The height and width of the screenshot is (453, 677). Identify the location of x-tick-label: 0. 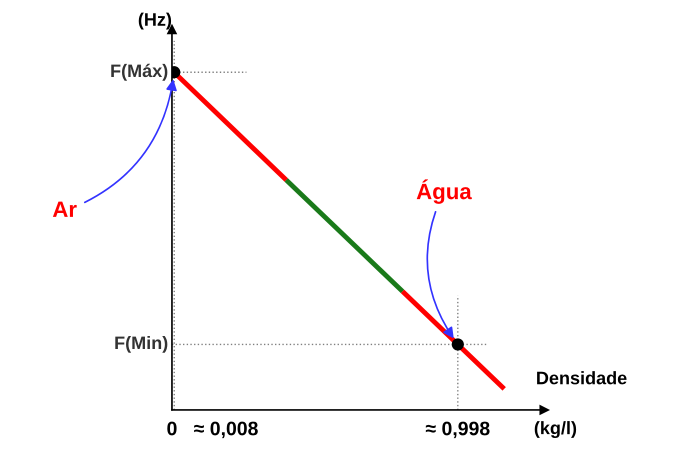
(172, 429).